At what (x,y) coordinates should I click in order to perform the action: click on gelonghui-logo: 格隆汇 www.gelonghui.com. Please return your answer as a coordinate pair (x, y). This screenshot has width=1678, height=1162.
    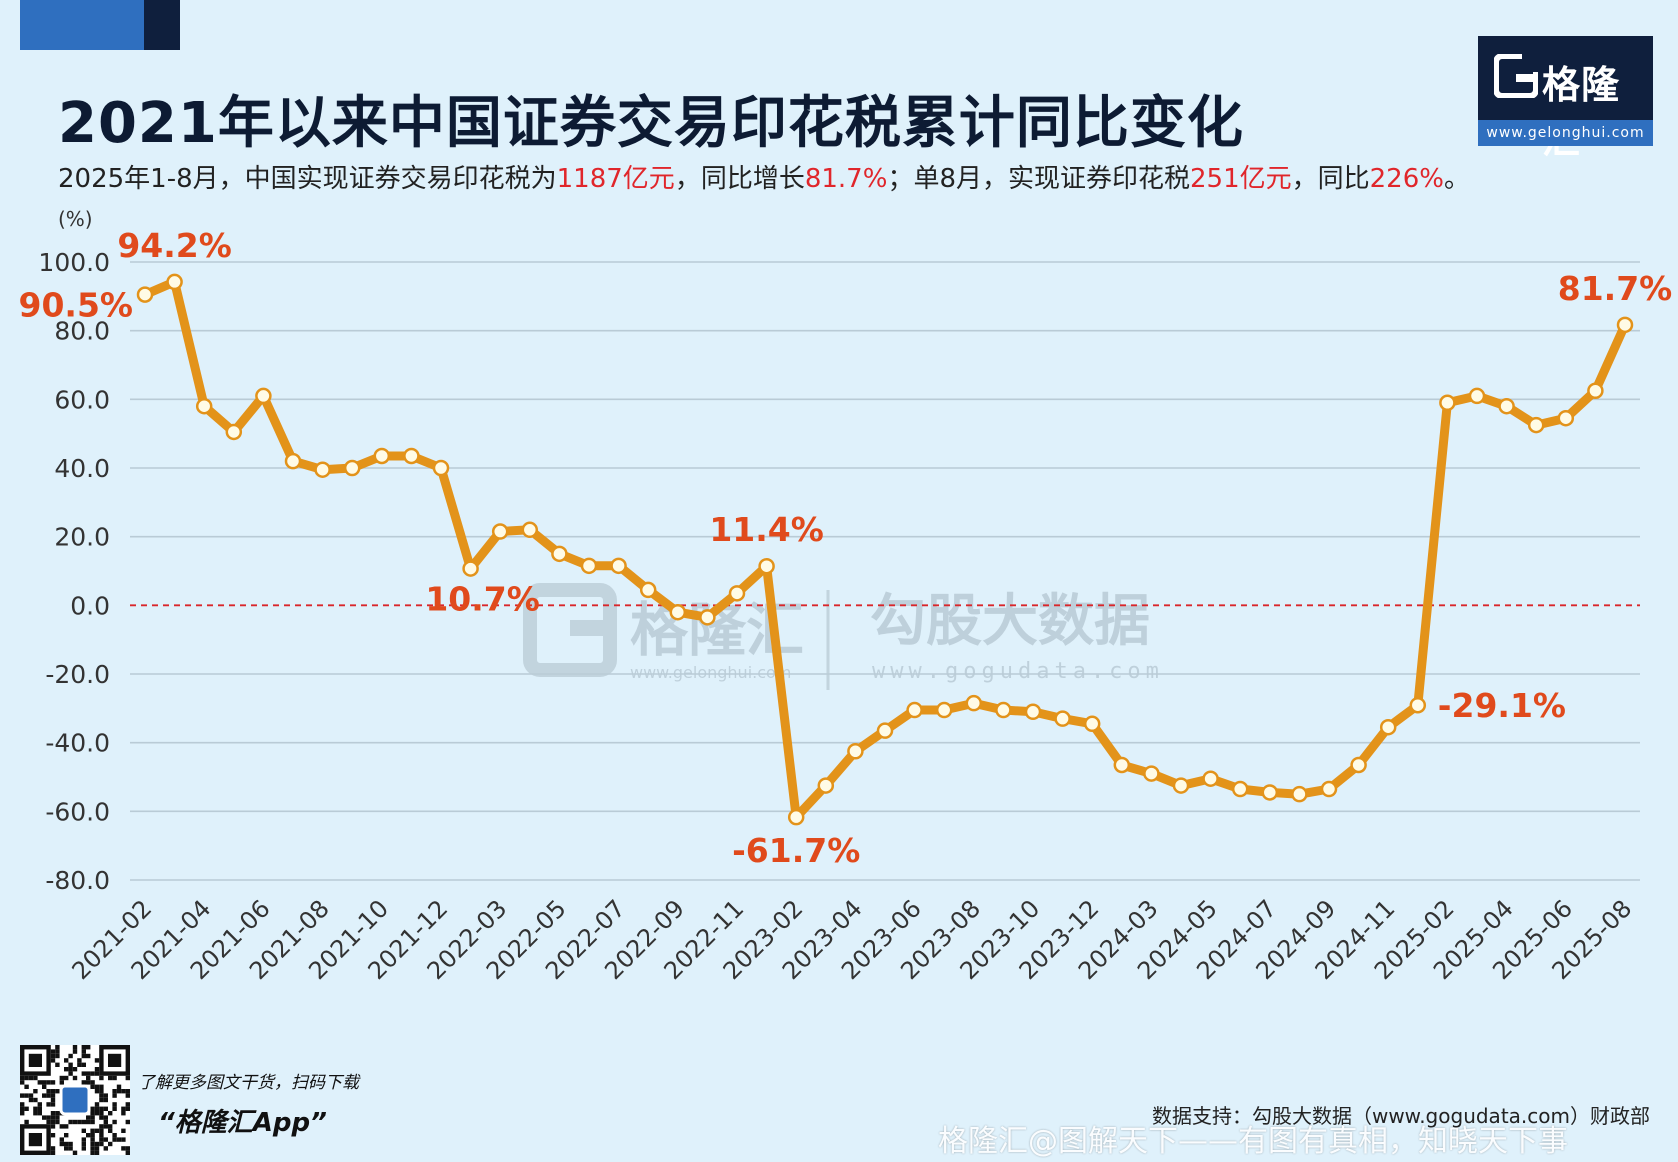
    Looking at the image, I should click on (1565, 99).